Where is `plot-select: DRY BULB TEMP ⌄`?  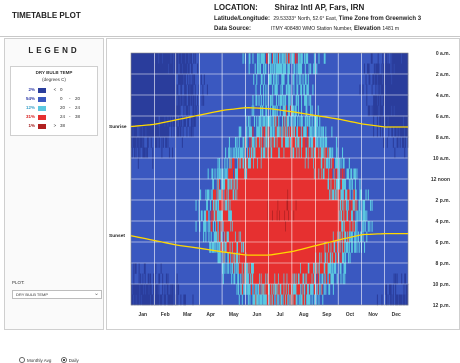 plot-select: DRY BULB TEMP ⌄ is located at coordinates (57, 294).